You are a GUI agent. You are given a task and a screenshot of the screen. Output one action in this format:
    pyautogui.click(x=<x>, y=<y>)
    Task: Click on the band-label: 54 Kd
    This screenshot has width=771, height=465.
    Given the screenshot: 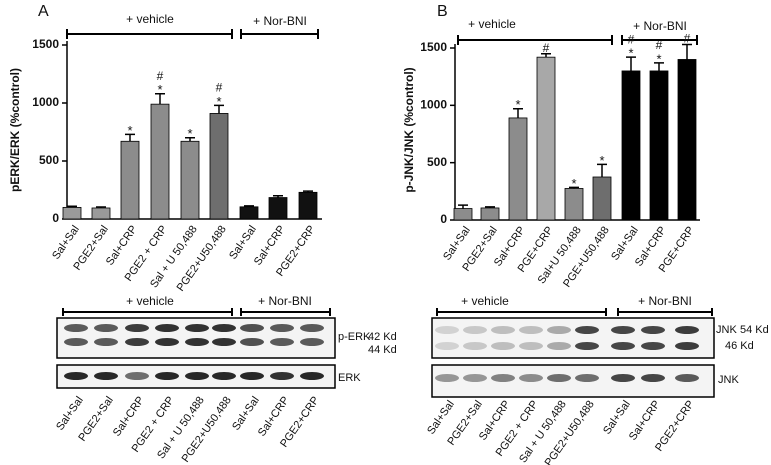 What is the action you would take?
    pyautogui.click(x=754, y=330)
    